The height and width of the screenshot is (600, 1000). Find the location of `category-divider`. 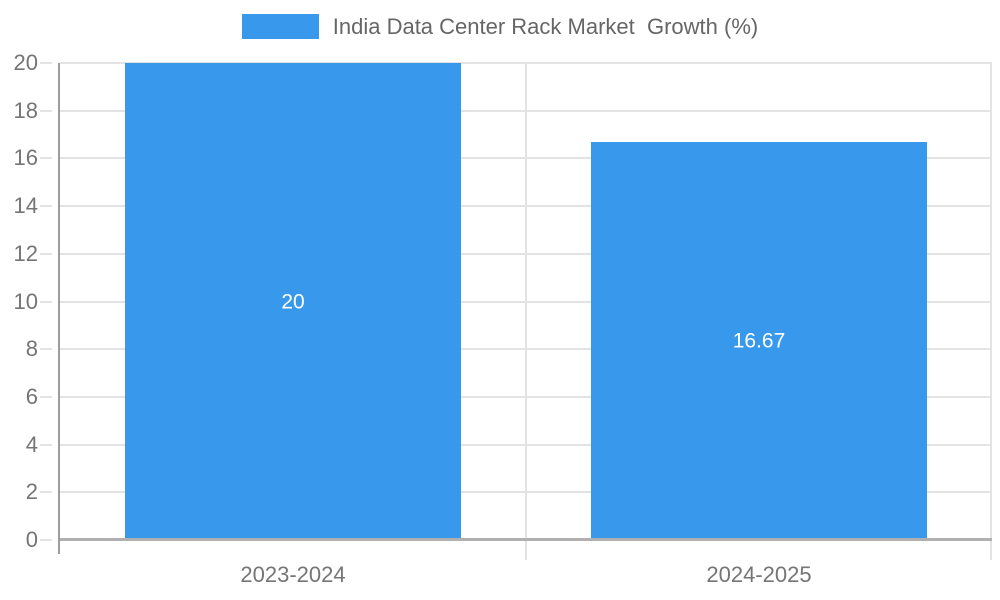

category-divider is located at coordinates (526, 311).